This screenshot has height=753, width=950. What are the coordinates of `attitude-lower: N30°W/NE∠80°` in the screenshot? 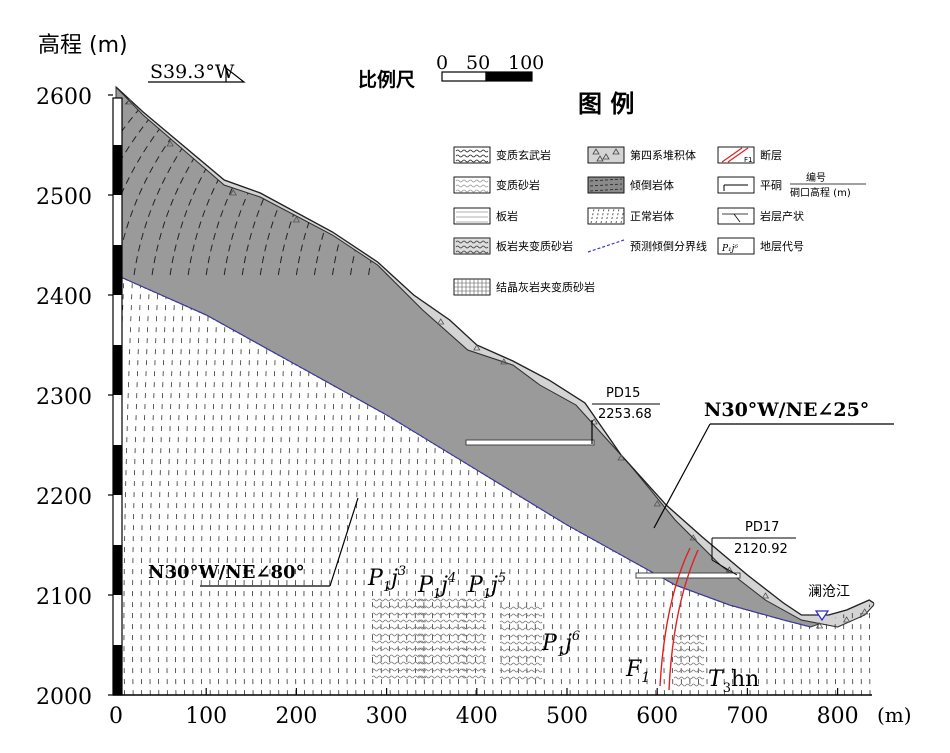 It's located at (253, 542).